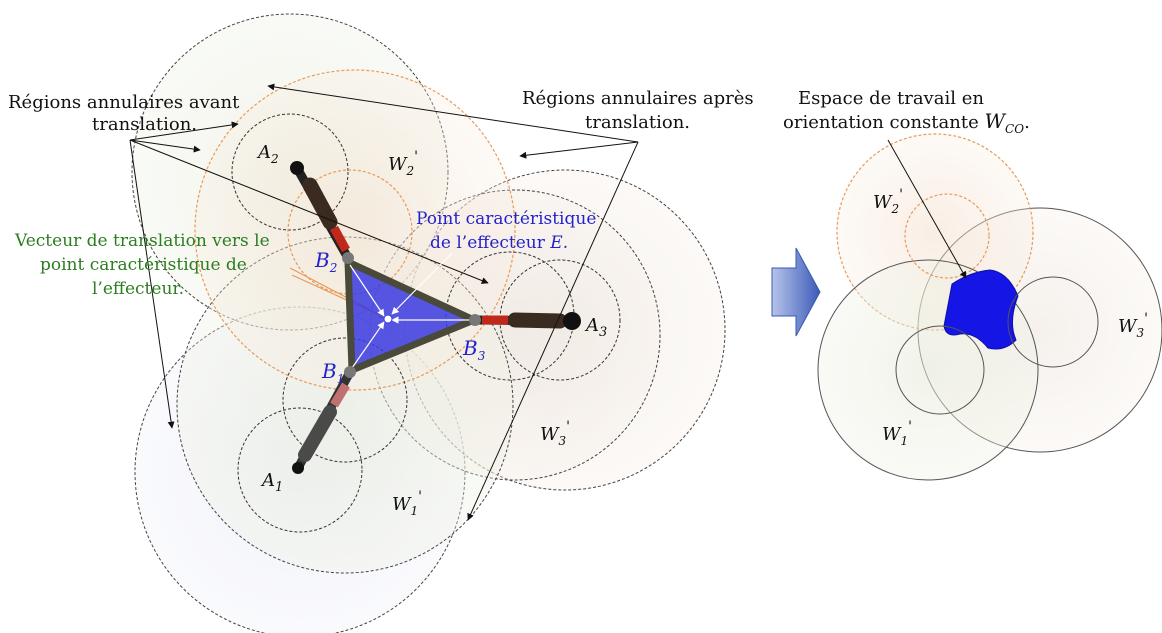 The height and width of the screenshot is (633, 1162). I want to click on label-b2: B2, so click(325, 261).